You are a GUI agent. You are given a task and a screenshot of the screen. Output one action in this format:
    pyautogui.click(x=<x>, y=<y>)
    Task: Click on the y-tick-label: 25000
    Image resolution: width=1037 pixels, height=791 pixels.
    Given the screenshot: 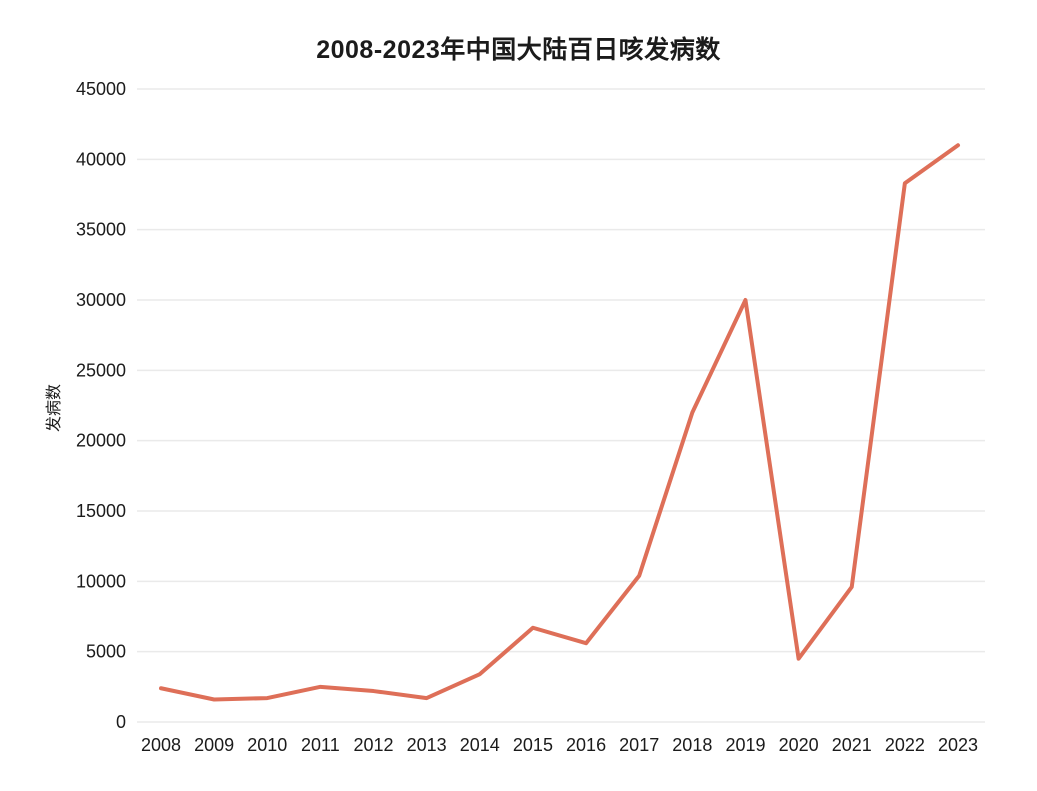 What is the action you would take?
    pyautogui.click(x=101, y=370)
    